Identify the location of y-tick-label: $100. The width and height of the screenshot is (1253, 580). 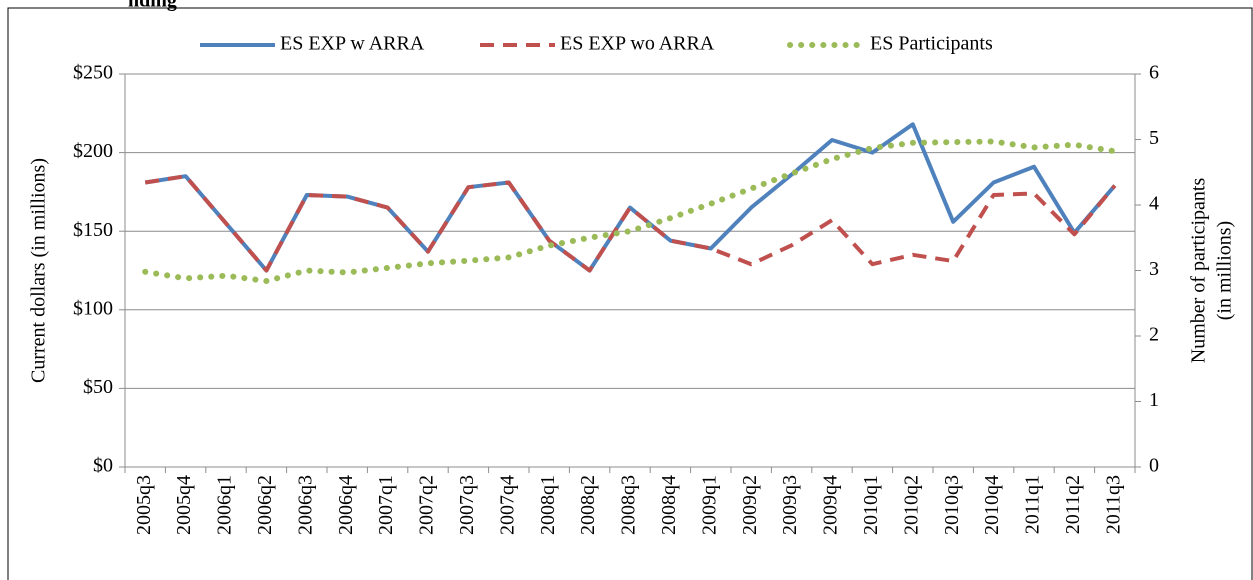
(93, 308).